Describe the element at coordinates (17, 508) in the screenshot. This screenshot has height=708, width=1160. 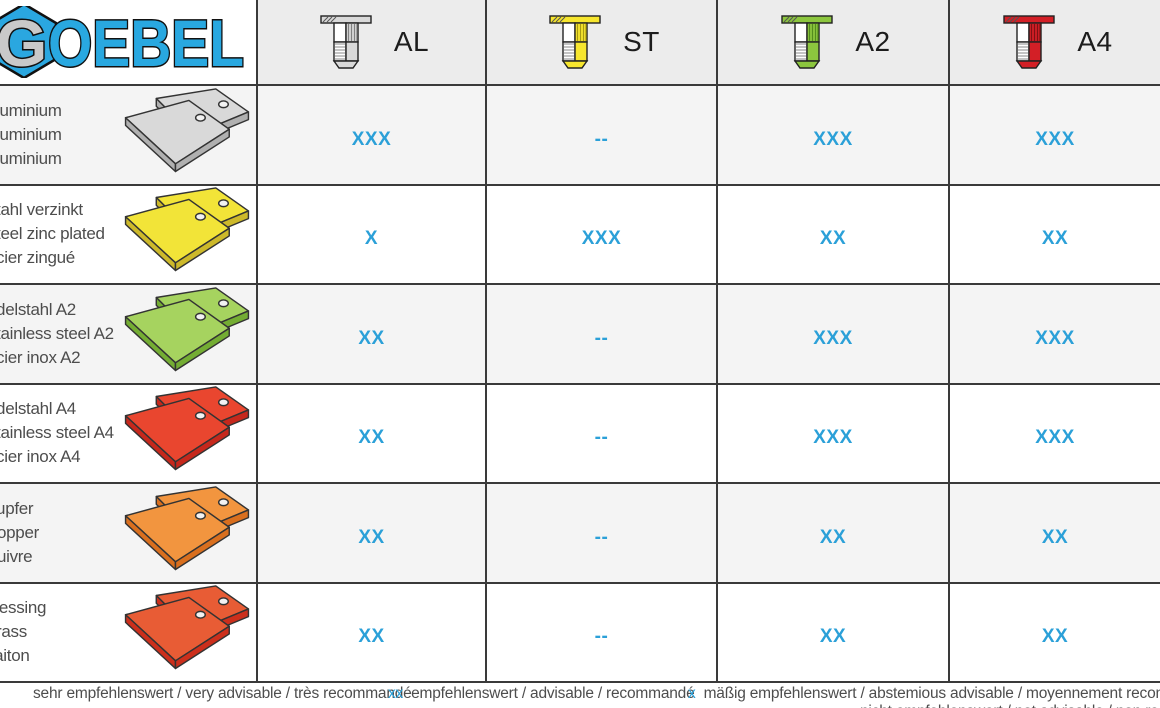
I see `material-name-de: Kupfer` at that location.